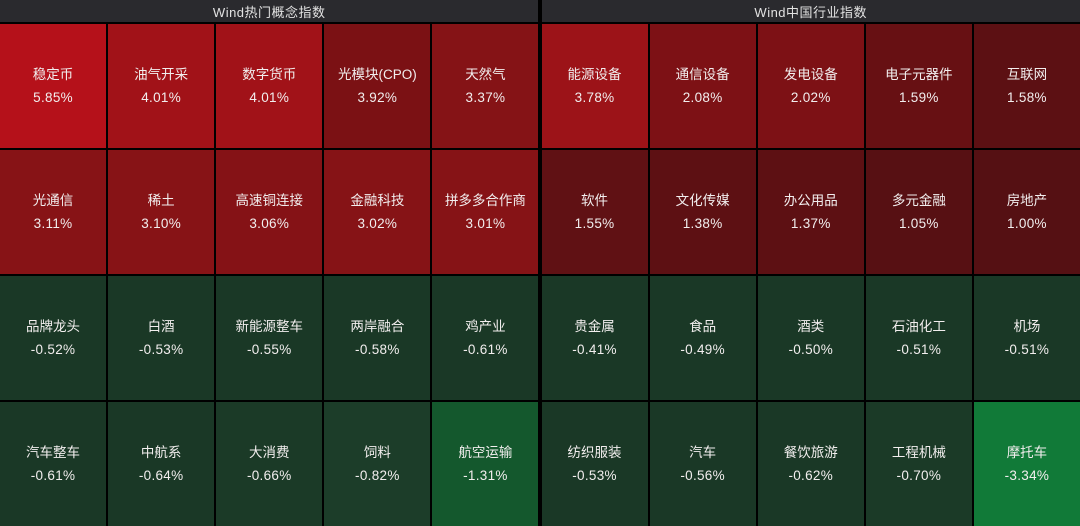  Describe the element at coordinates (703, 452) in the screenshot. I see `index-name: 汽车` at that location.